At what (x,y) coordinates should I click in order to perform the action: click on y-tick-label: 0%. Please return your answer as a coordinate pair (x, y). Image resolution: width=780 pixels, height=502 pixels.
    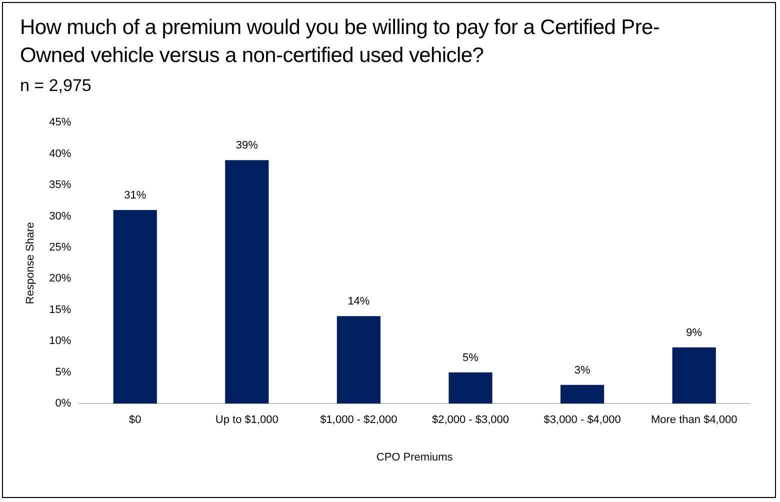
    Looking at the image, I should click on (63, 404).